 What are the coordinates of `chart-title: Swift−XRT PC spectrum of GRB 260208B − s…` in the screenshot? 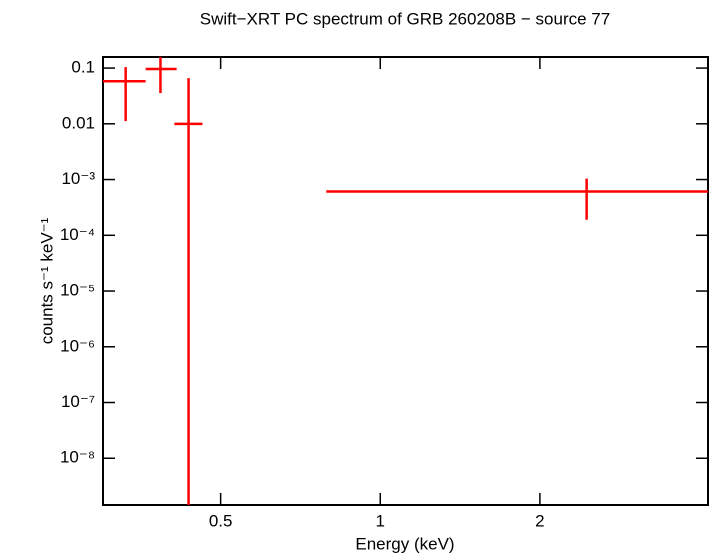 It's located at (405, 18).